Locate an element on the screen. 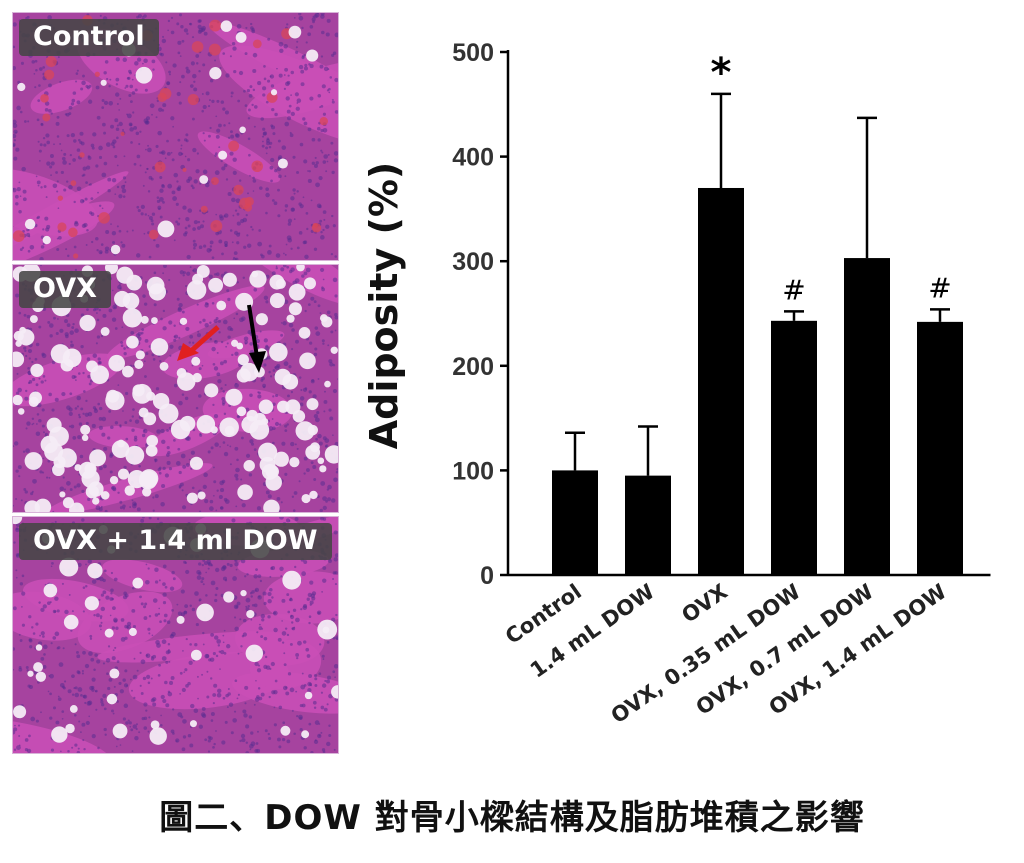 This screenshot has width=1024, height=863. blood-cell is located at coordinates (44, 98).